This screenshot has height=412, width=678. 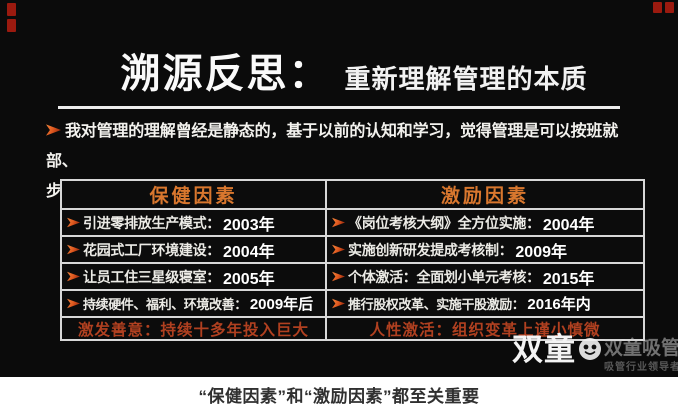 What do you see at coordinates (485, 194) in the screenshot?
I see `table-header-motivation: 激励因素` at bounding box center [485, 194].